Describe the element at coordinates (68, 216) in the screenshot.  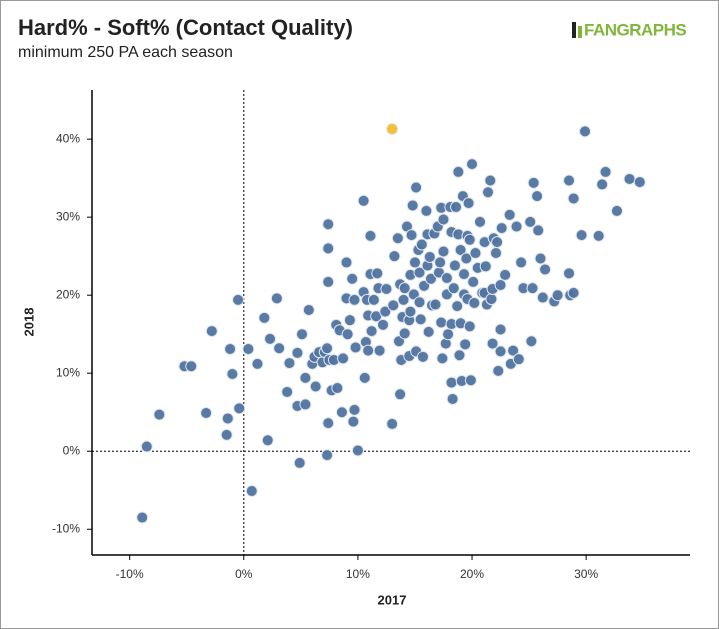
I see `y-tick-label: 30%` at that location.